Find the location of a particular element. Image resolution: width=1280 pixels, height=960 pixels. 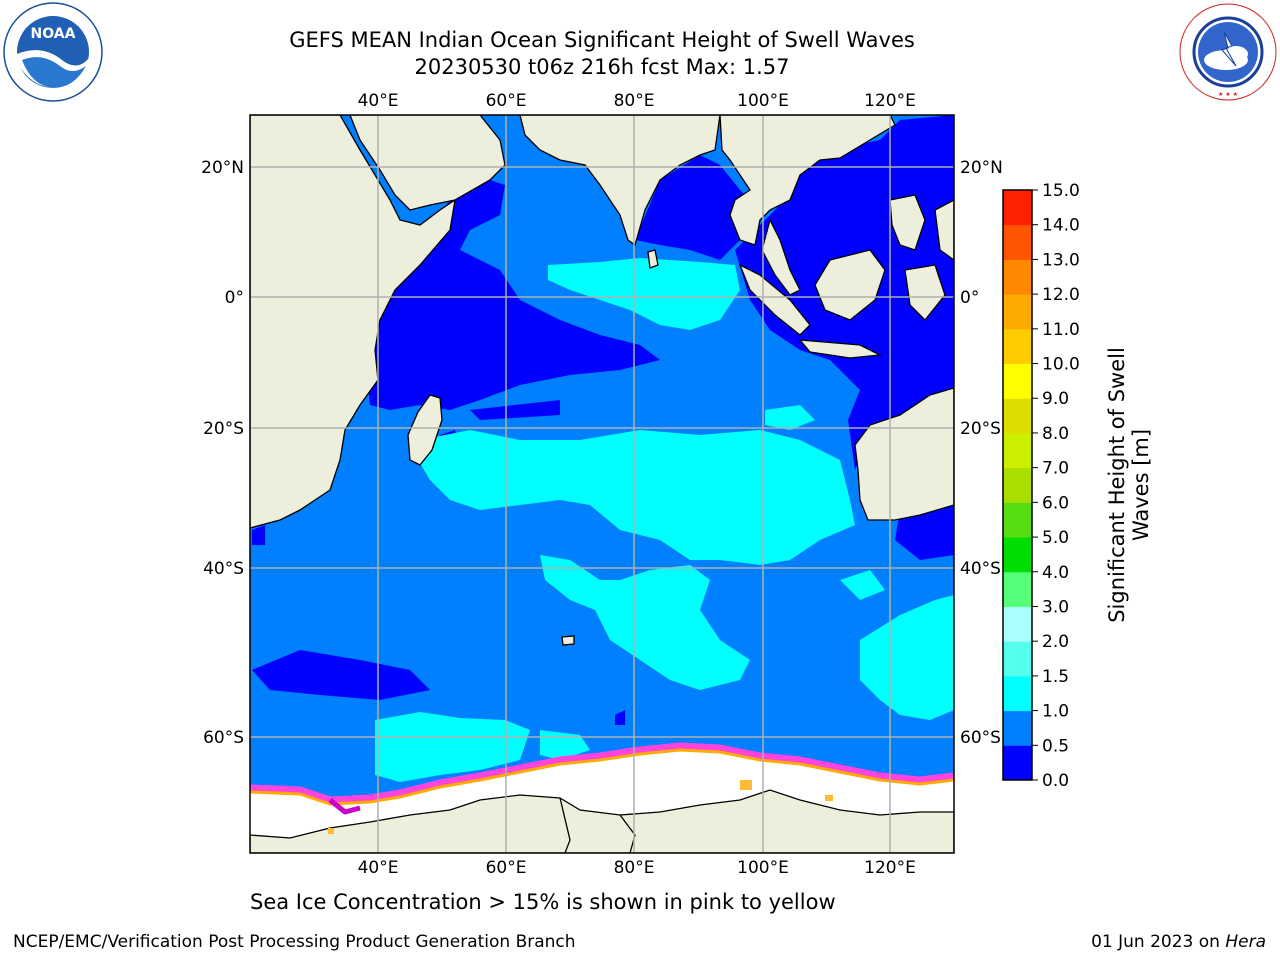

noaa-logo: NOAA is located at coordinates (53, 52).